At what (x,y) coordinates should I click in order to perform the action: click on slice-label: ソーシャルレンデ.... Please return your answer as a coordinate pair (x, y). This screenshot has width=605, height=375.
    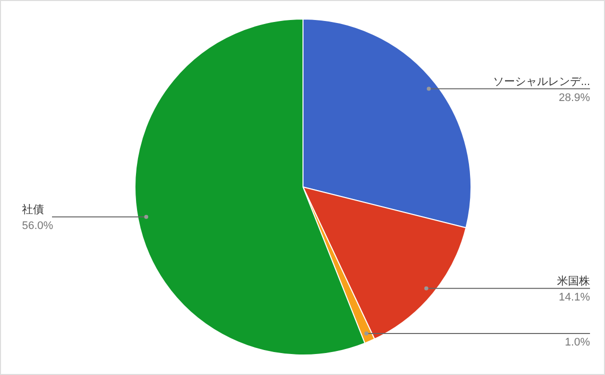
    Looking at the image, I should click on (541, 82).